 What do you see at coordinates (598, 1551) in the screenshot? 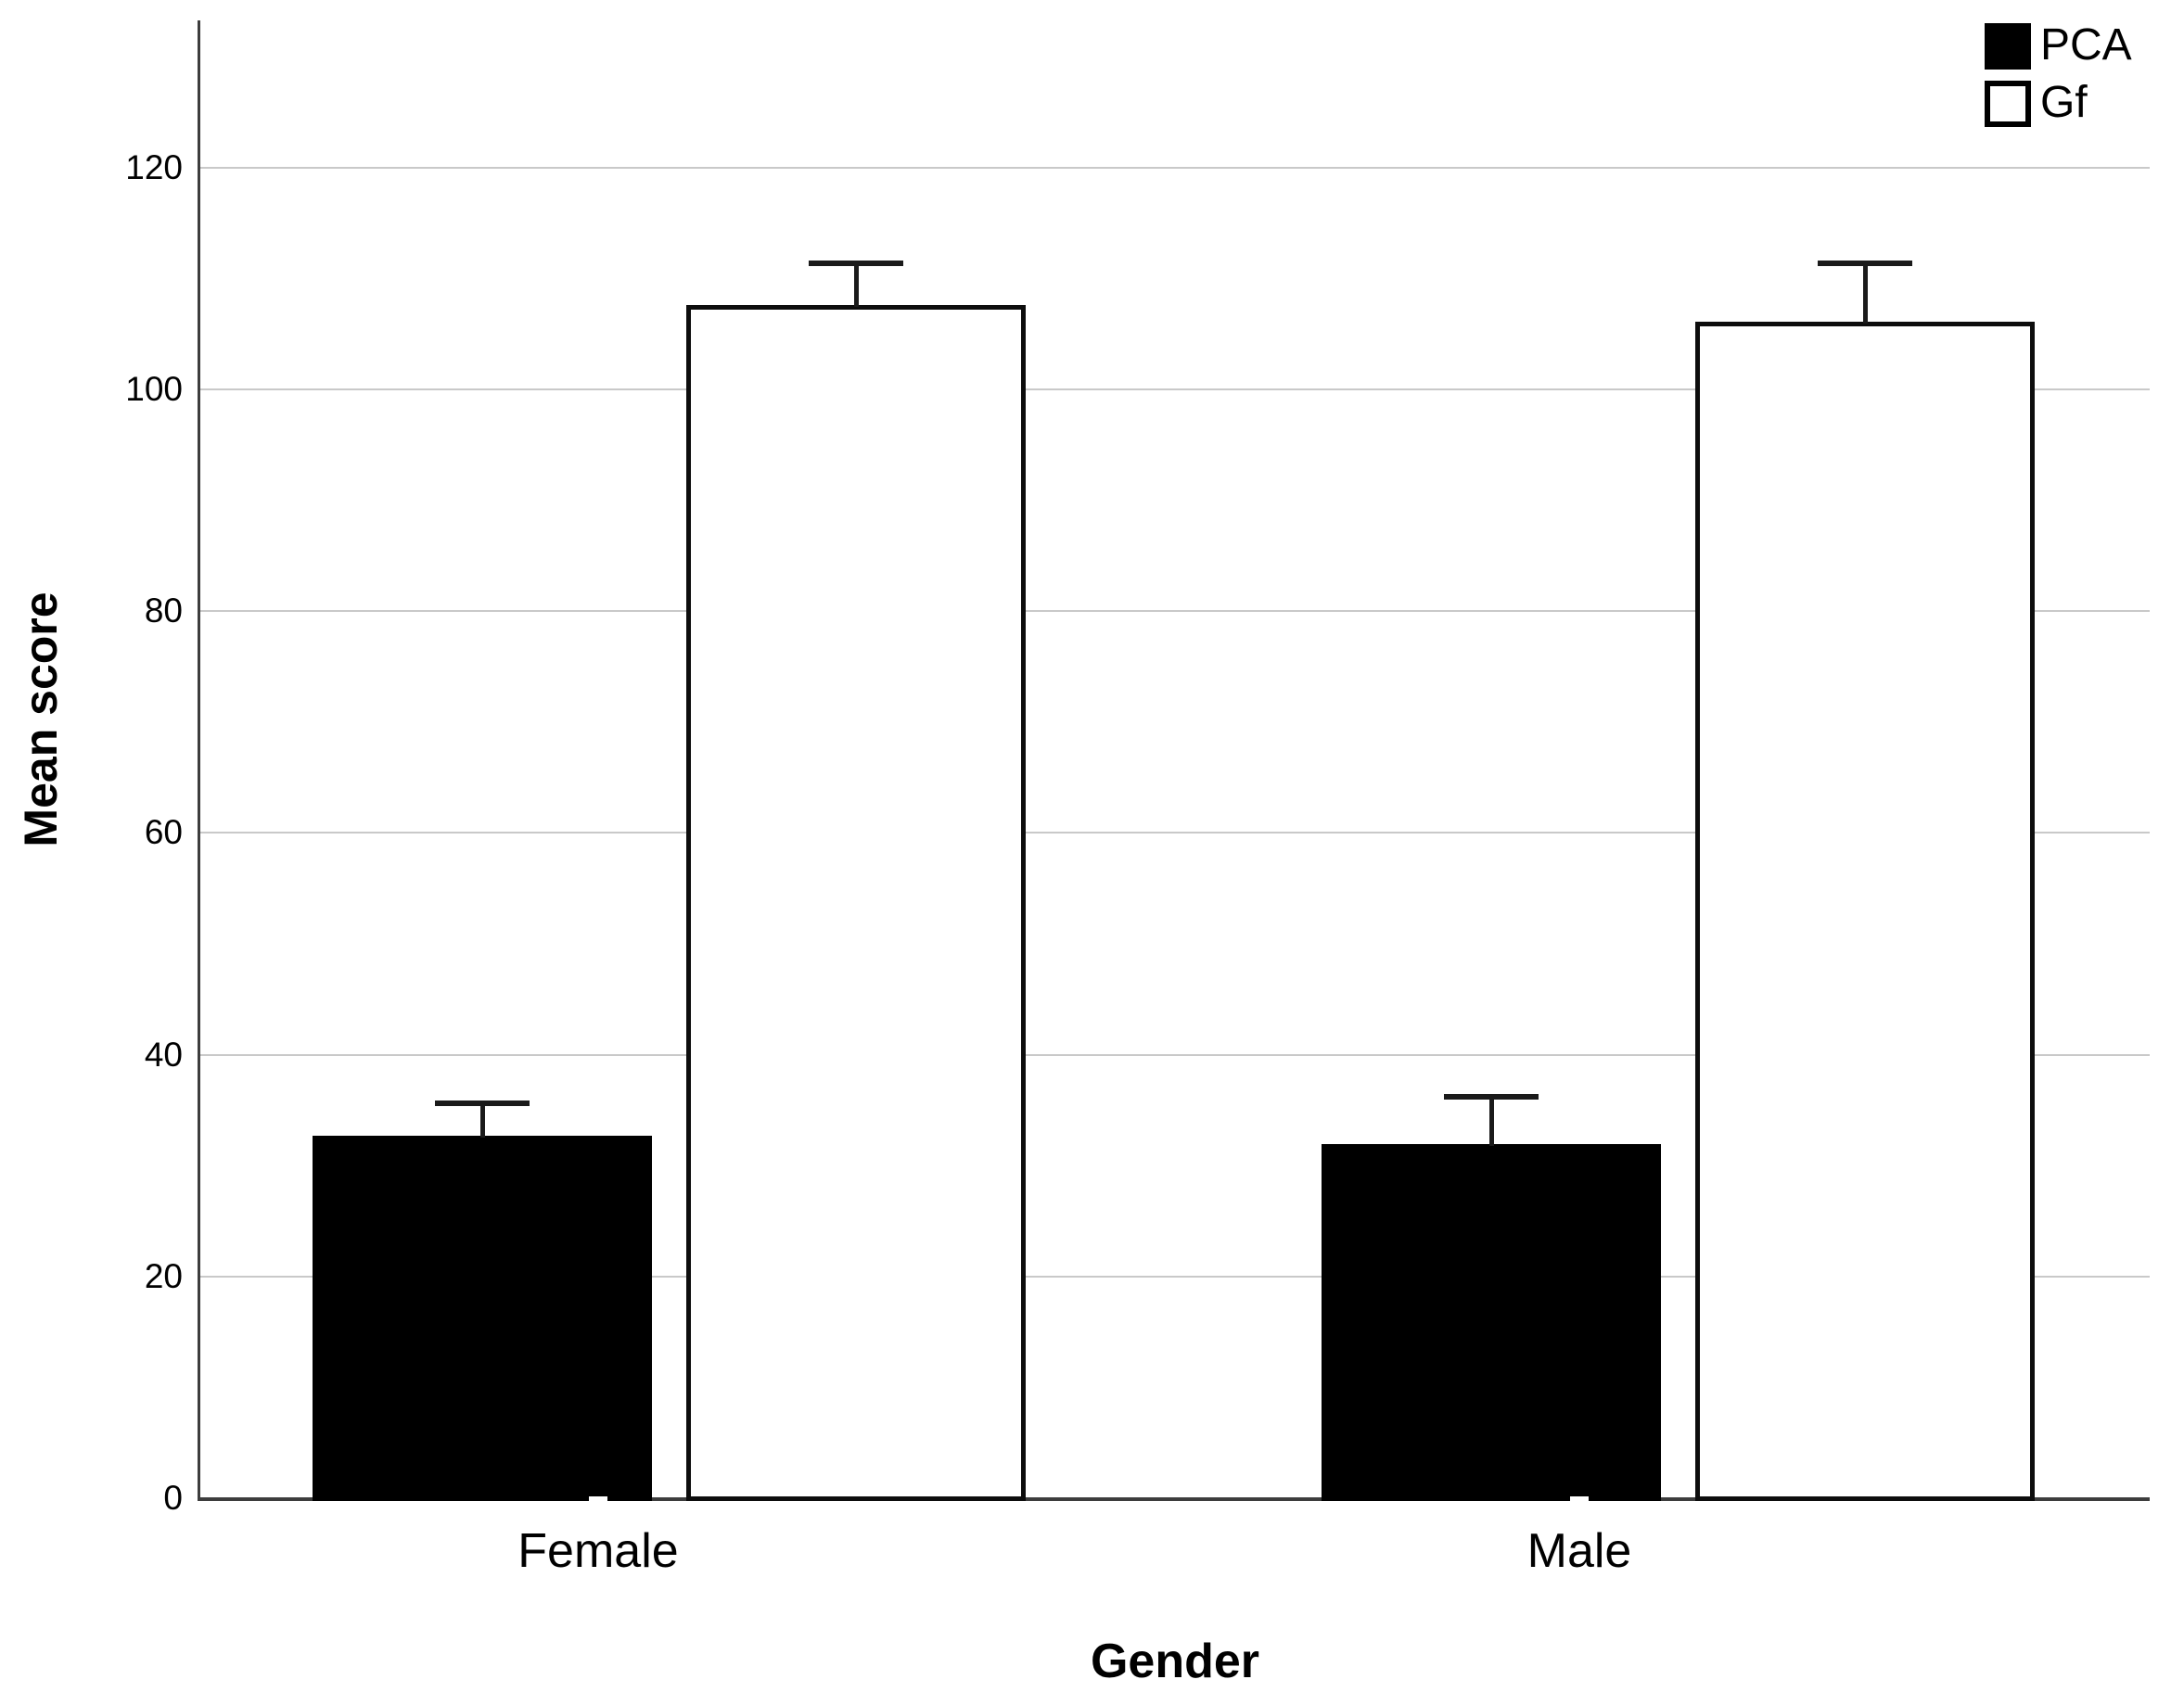
I see `x-category-label: Female` at bounding box center [598, 1551].